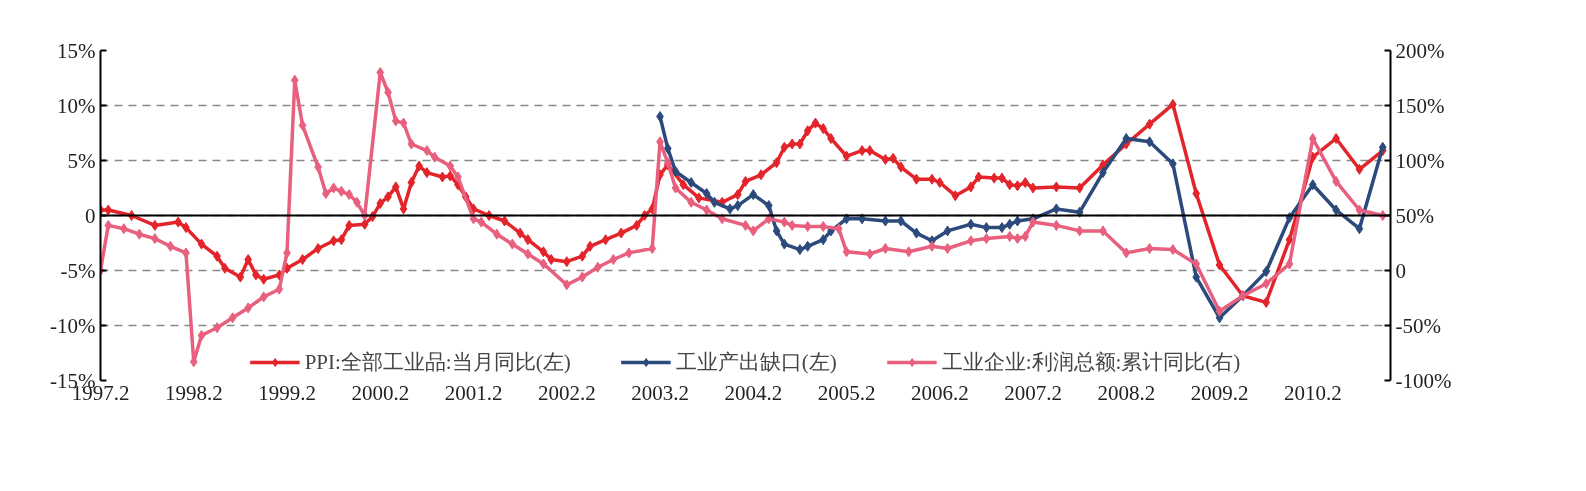 This screenshot has width=1586, height=491. Describe the element at coordinates (756, 362) in the screenshot. I see `legend-label: 工业产出缺口(左)` at that location.